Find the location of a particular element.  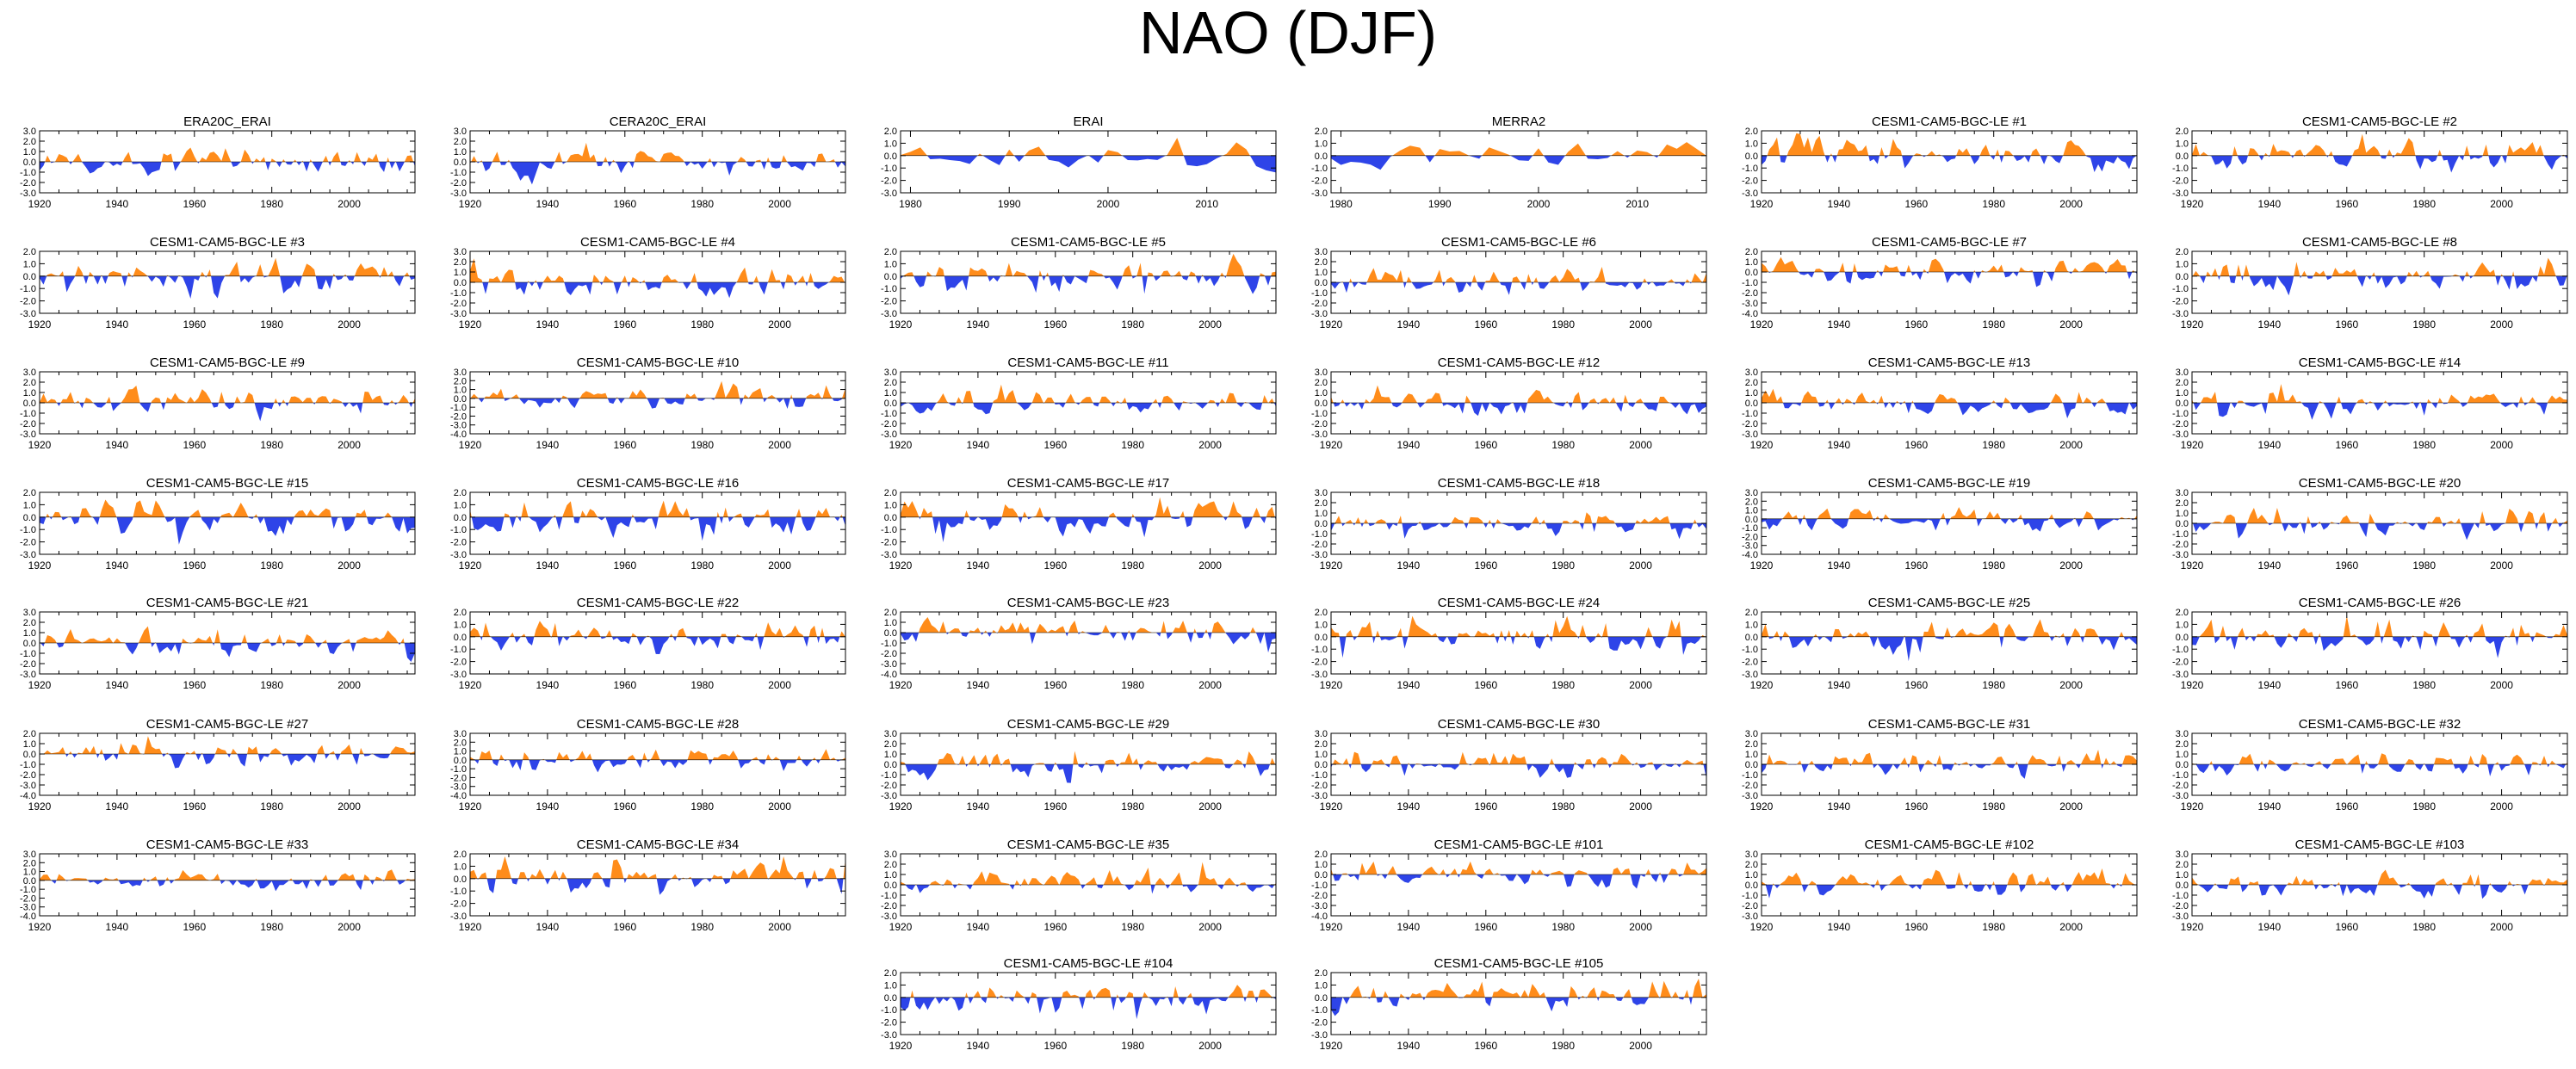

y-tick-label: -4.0 is located at coordinates (1750, 555).